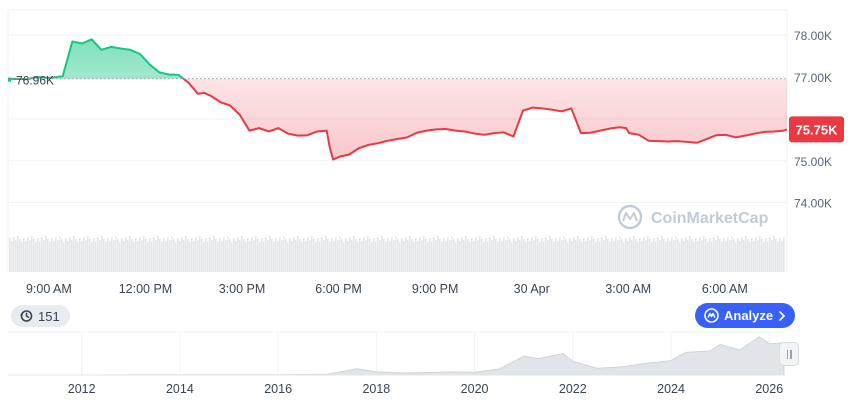 The image size is (860, 406). I want to click on brush-drag-handle, so click(789, 354).